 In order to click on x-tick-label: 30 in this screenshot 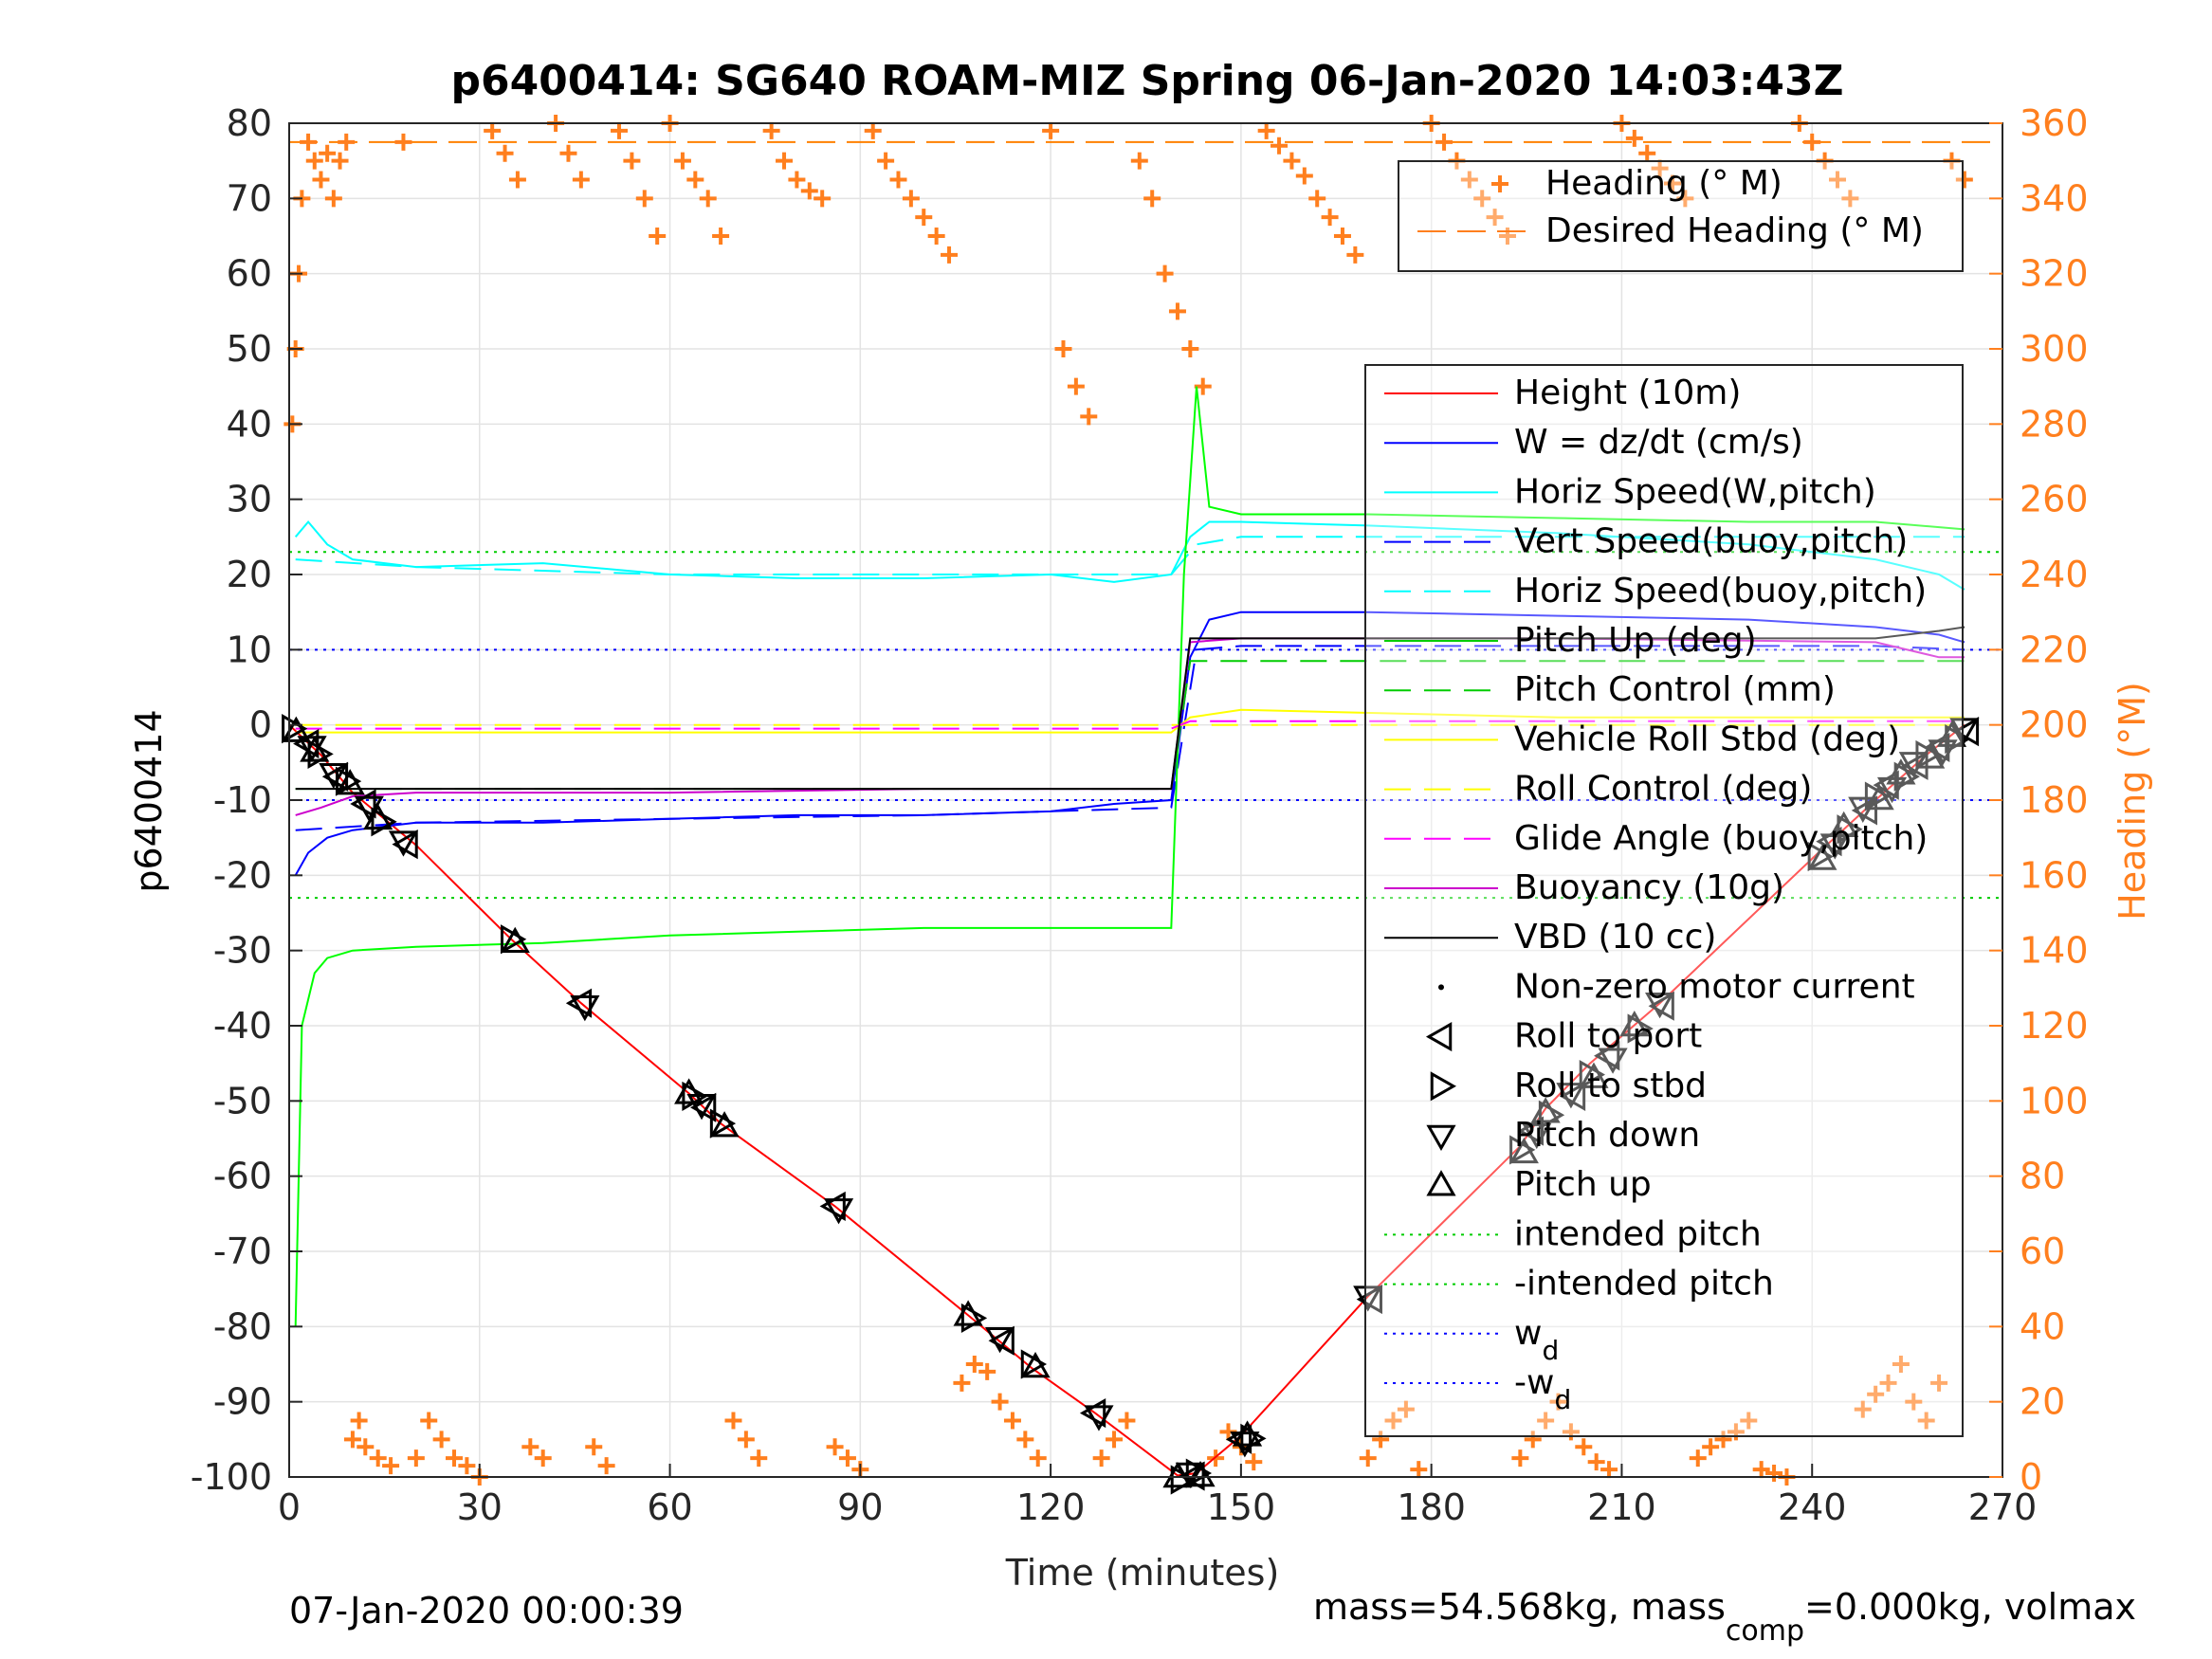, I will do `click(480, 1507)`.